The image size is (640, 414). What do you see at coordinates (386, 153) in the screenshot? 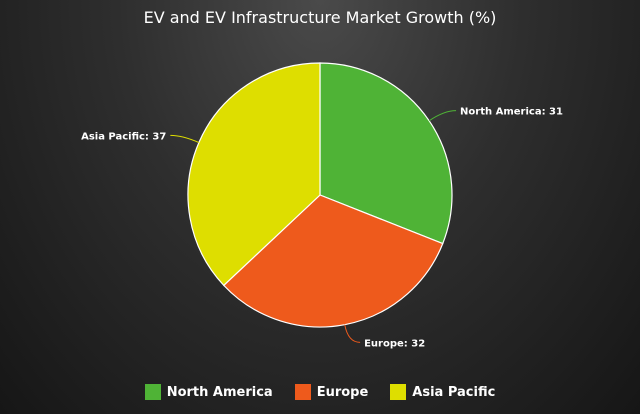
I see `pie-slice-north-america` at bounding box center [386, 153].